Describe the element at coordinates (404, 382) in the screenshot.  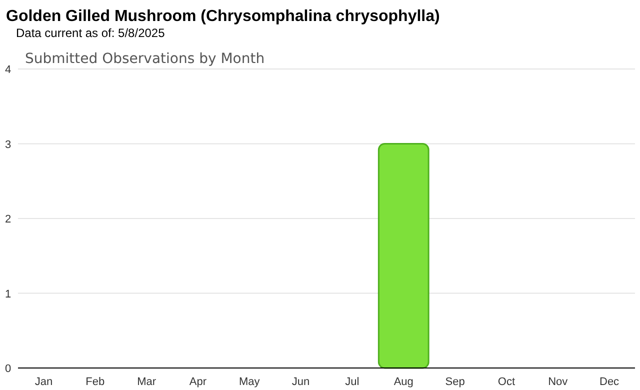
I see `x-tick-label: Aug` at that location.